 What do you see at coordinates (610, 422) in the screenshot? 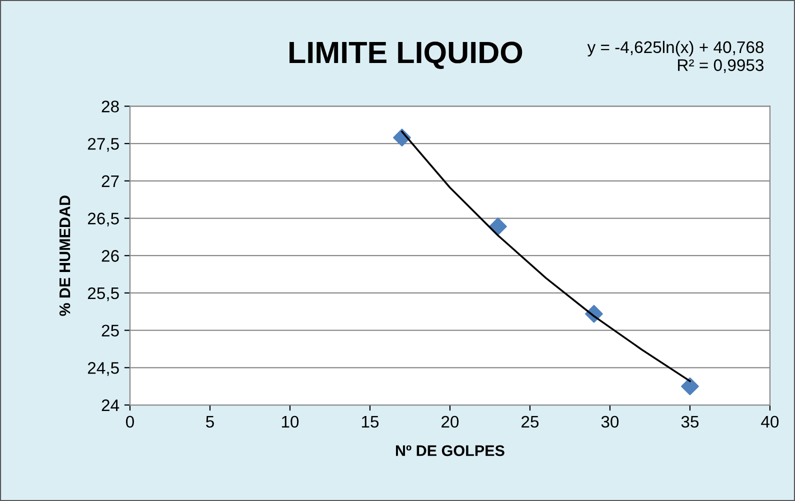
I see `x-tick-label: 30` at bounding box center [610, 422].